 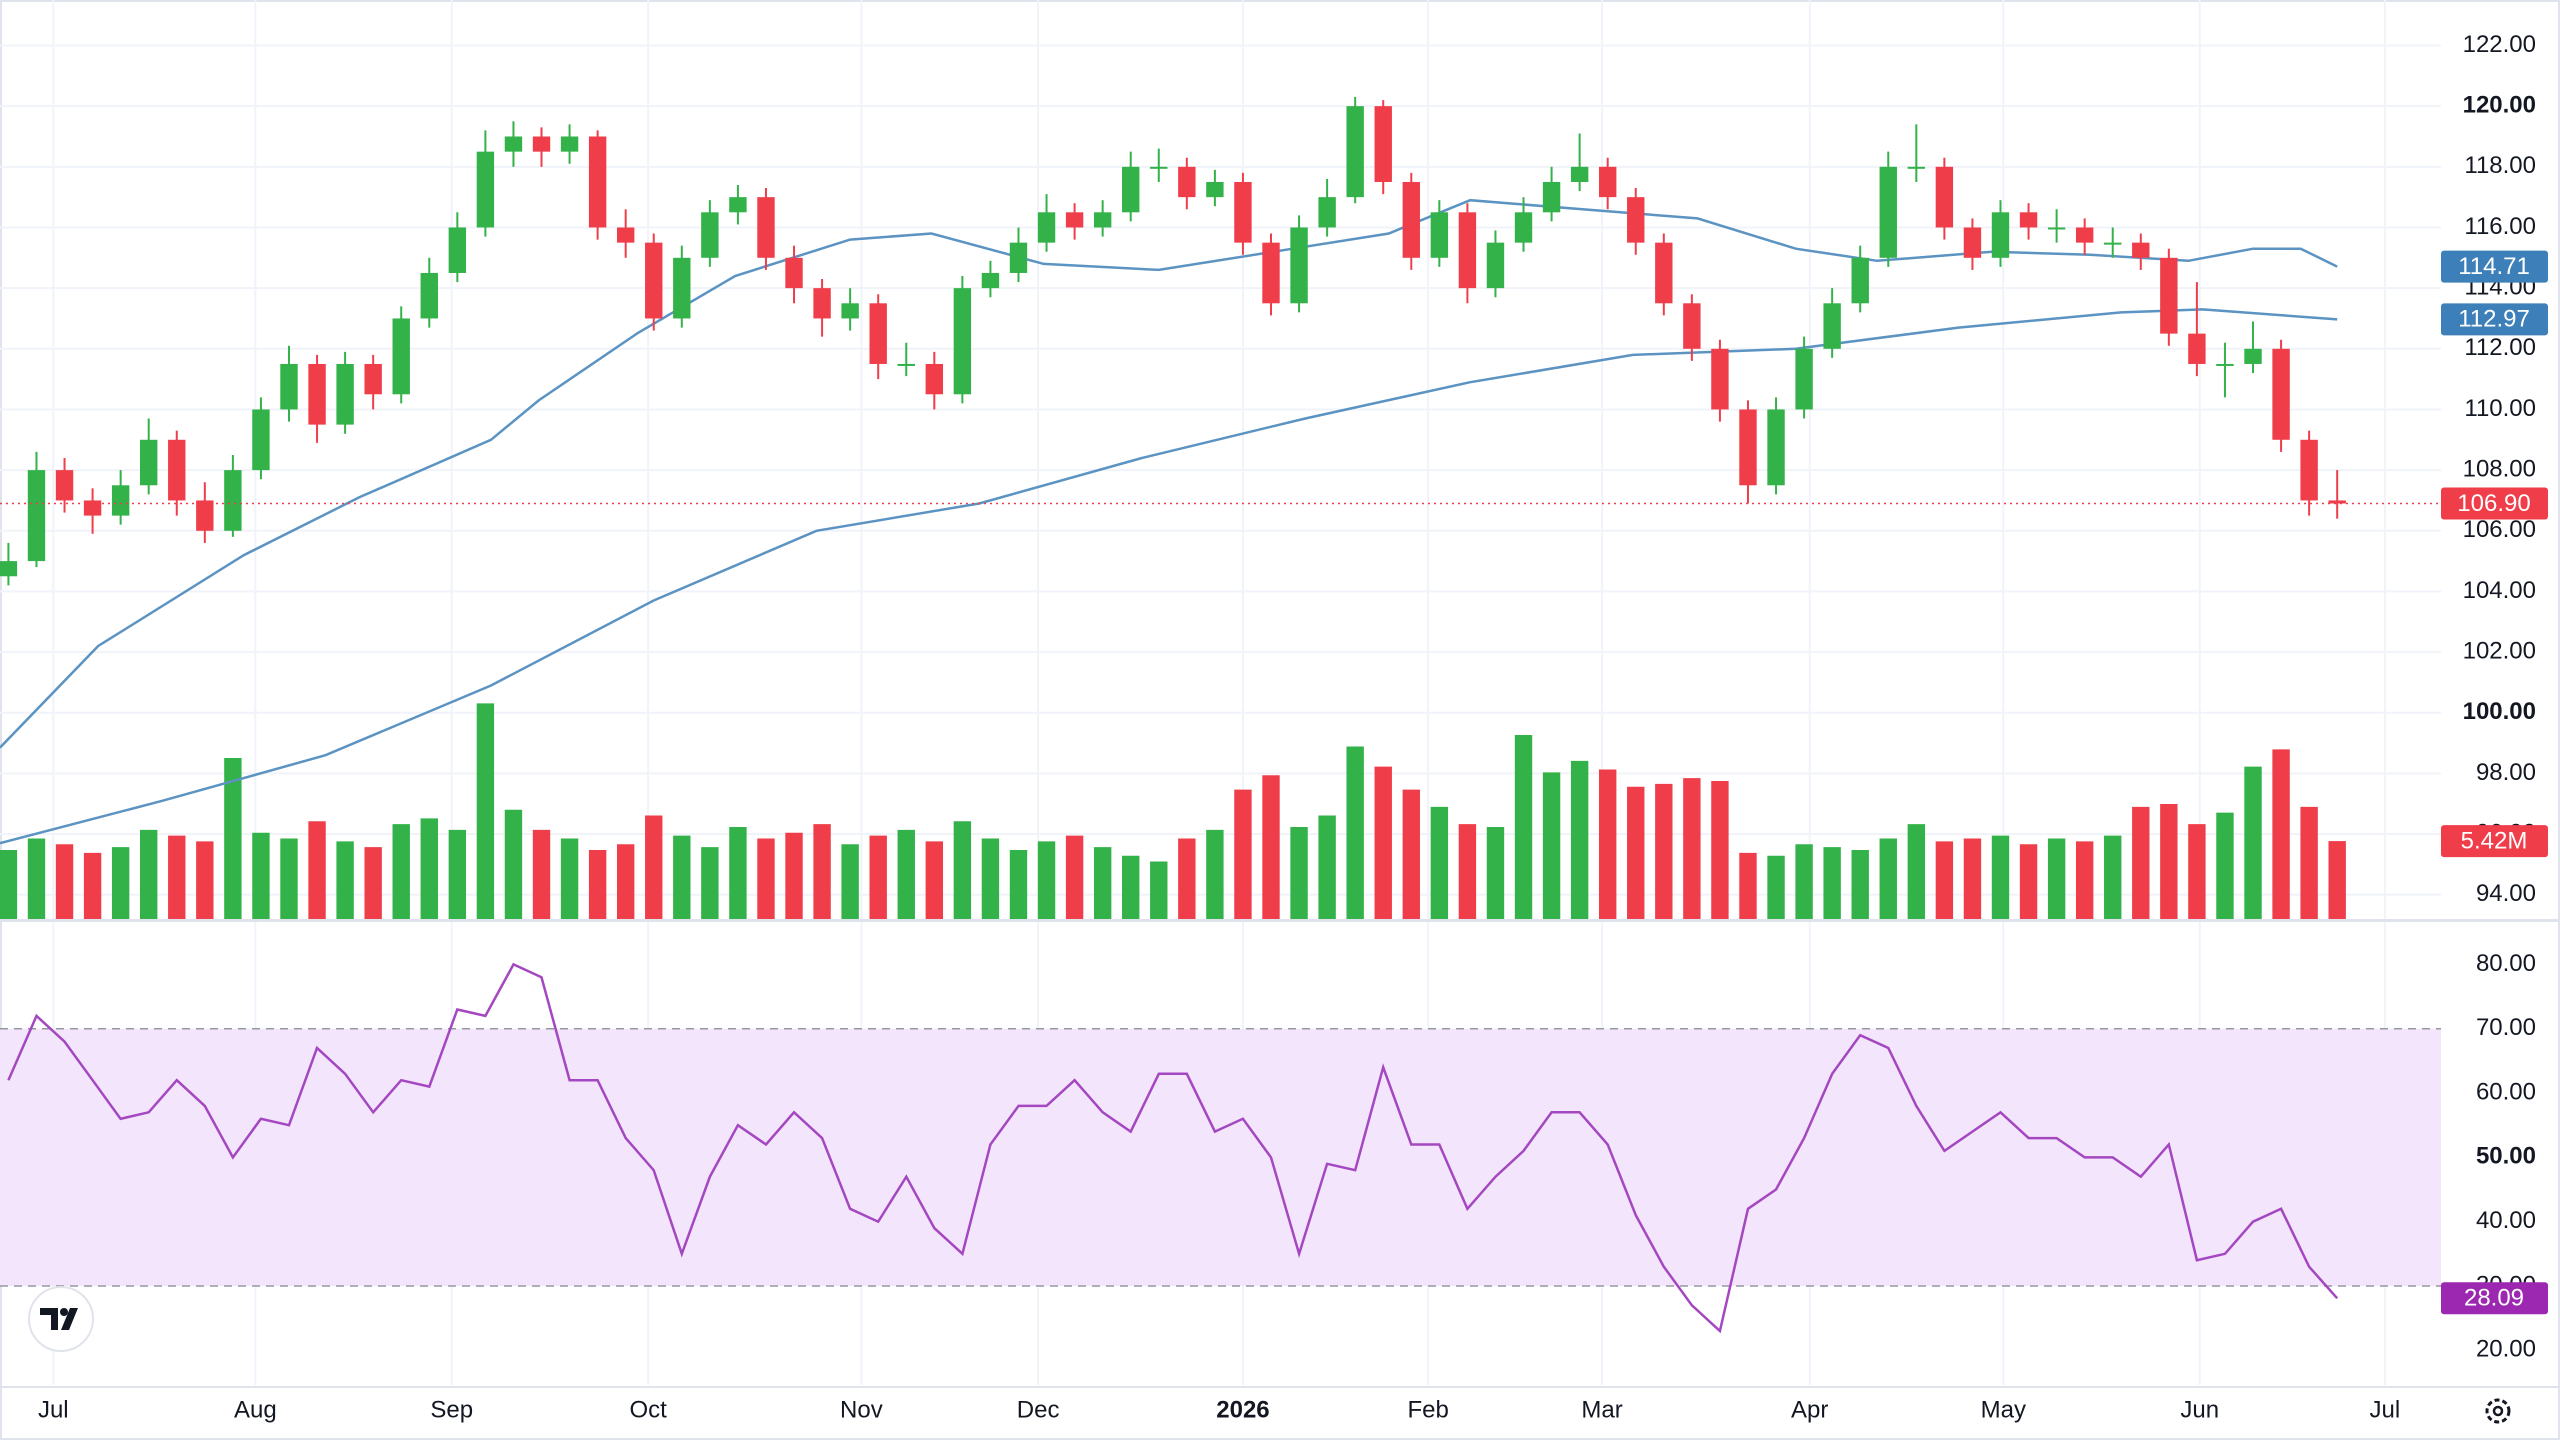 What do you see at coordinates (2500, 347) in the screenshot?
I see `y-tick-label: 112.00` at bounding box center [2500, 347].